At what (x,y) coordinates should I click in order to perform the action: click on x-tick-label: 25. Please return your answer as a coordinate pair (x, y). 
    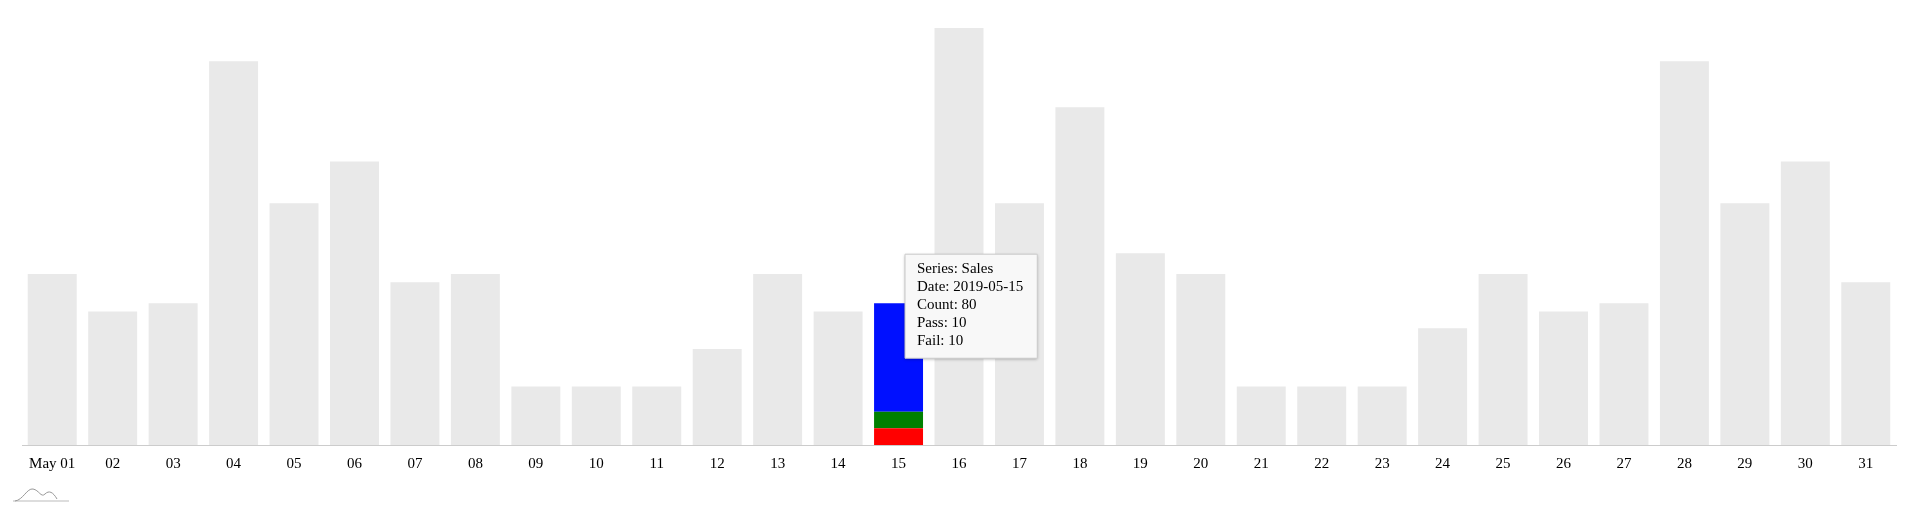
    Looking at the image, I should click on (1503, 462).